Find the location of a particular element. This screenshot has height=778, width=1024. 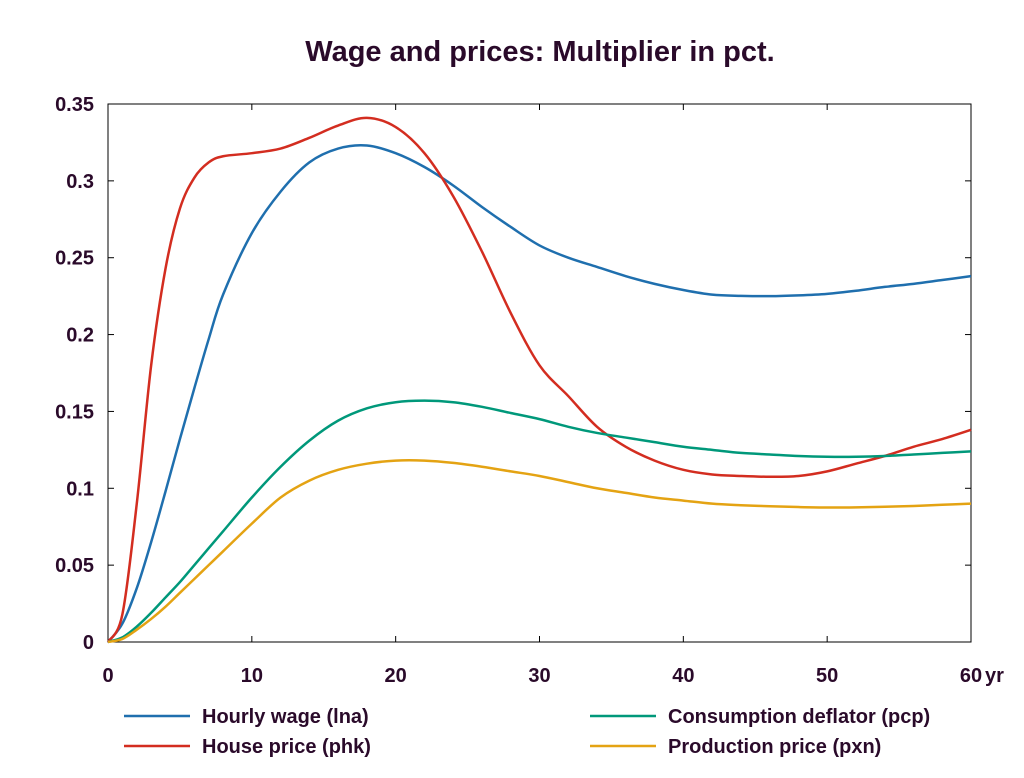

x-tick-label: 50 is located at coordinates (827, 676).